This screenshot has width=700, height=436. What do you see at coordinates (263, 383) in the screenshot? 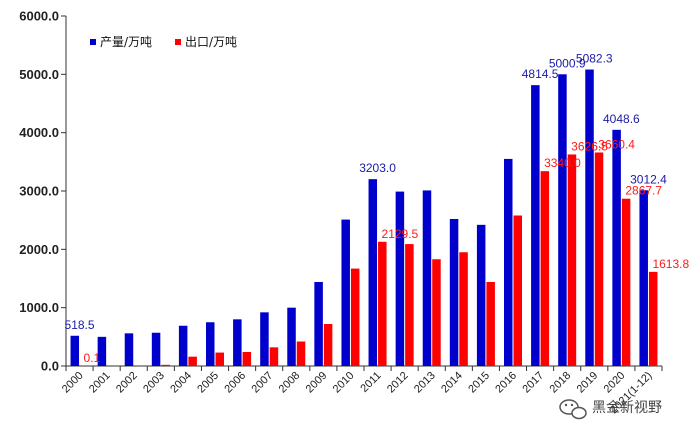
I see `x-tick-label: 2007` at bounding box center [263, 383].